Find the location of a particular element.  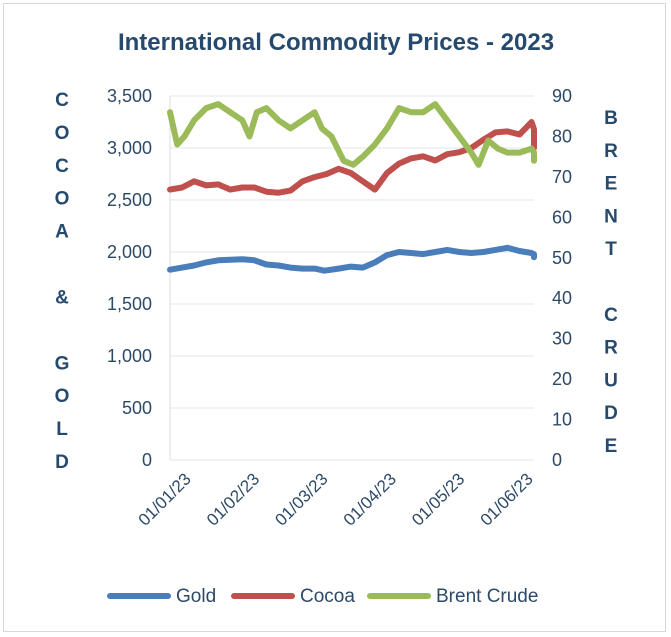

right-tick-label: 10 is located at coordinates (562, 420).